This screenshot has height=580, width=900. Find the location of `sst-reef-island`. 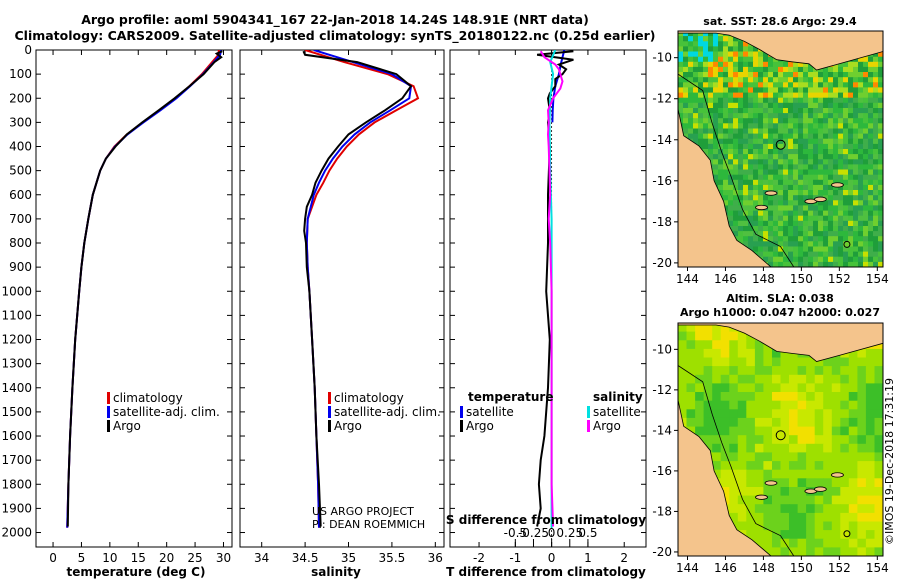

sst-reef-island is located at coordinates (837, 185).